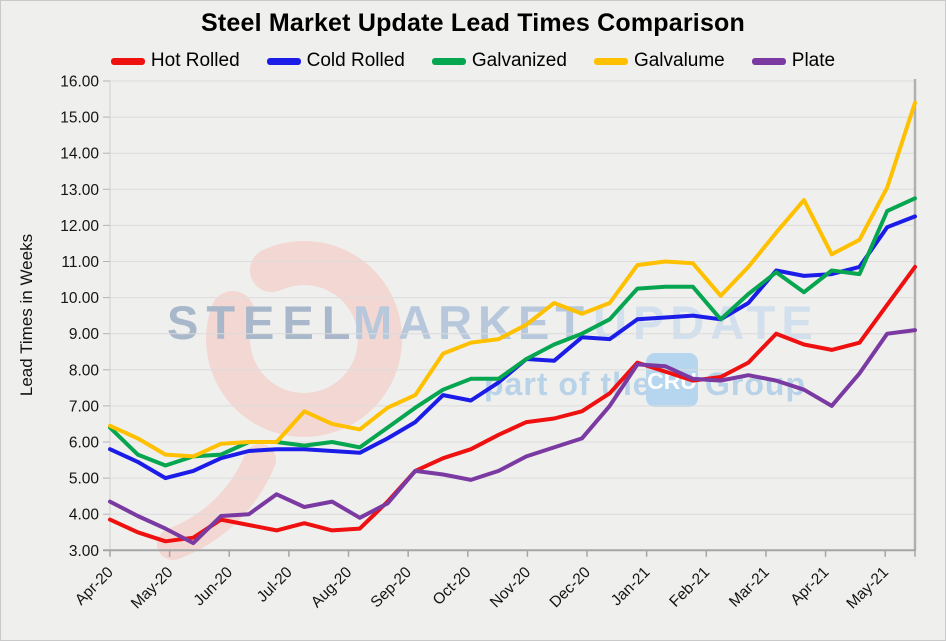 This screenshot has width=946, height=641. I want to click on x-axis-tick-label: Sep-20, so click(392, 588).